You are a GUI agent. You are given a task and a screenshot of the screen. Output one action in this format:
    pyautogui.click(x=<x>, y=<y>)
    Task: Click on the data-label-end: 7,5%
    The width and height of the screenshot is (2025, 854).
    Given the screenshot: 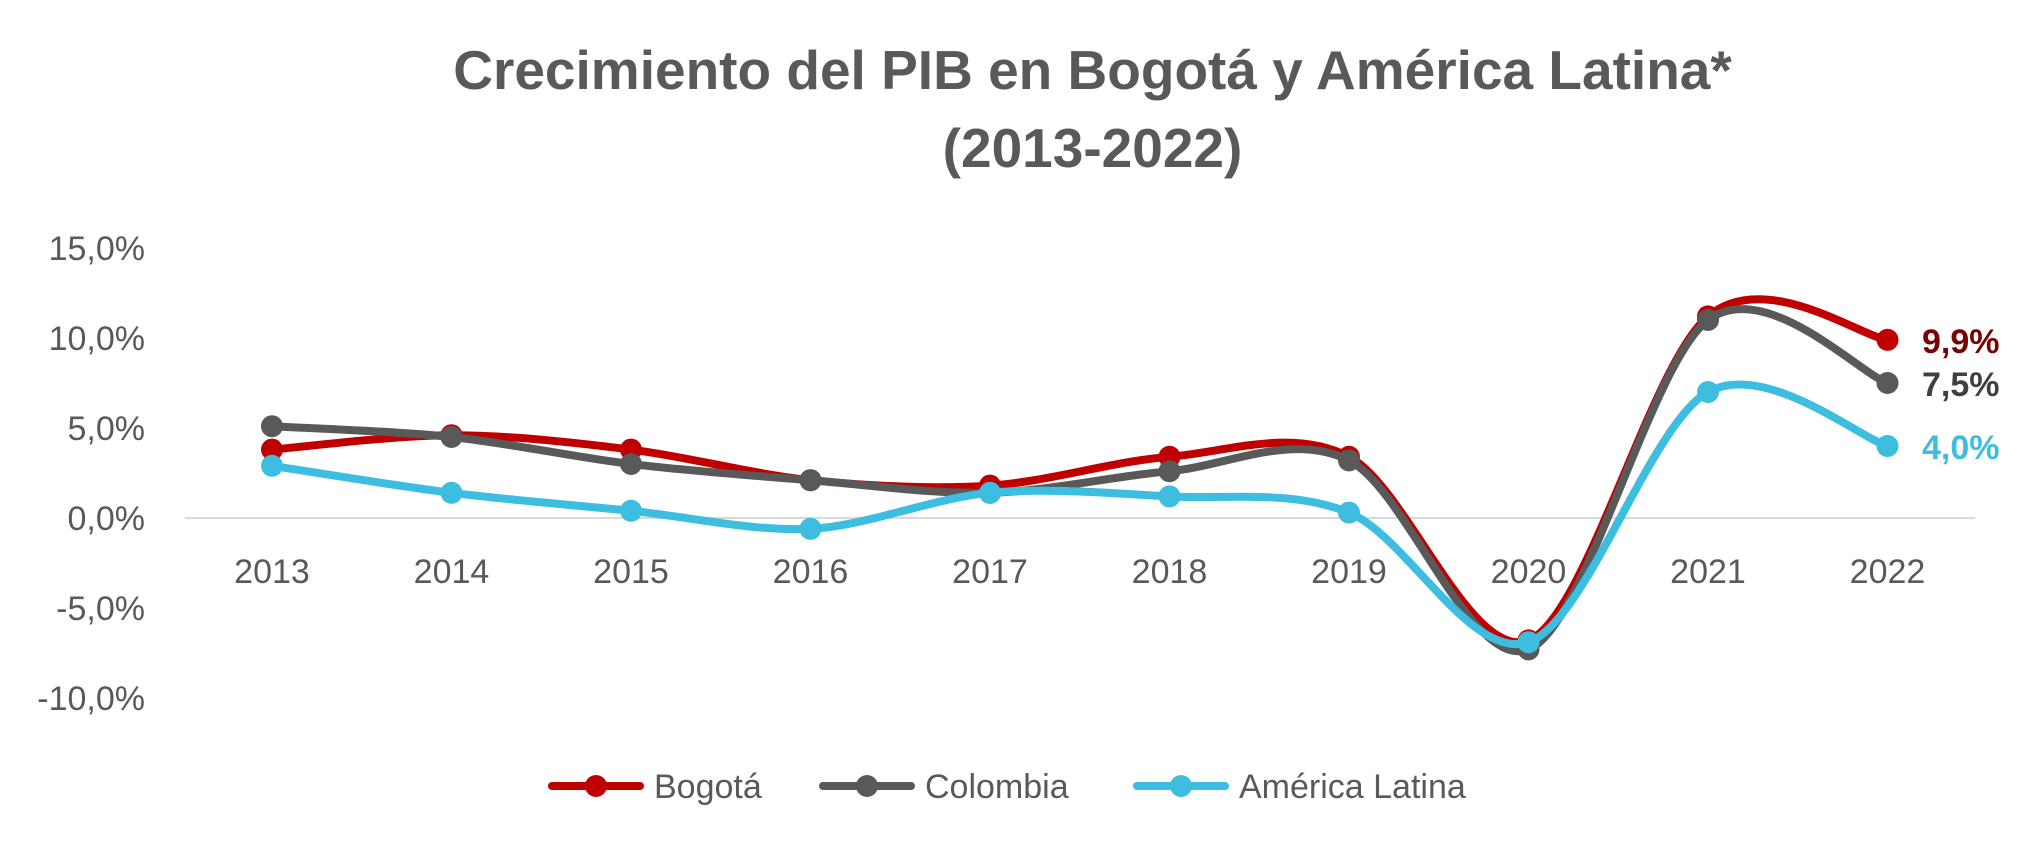 What is the action you would take?
    pyautogui.click(x=1961, y=385)
    